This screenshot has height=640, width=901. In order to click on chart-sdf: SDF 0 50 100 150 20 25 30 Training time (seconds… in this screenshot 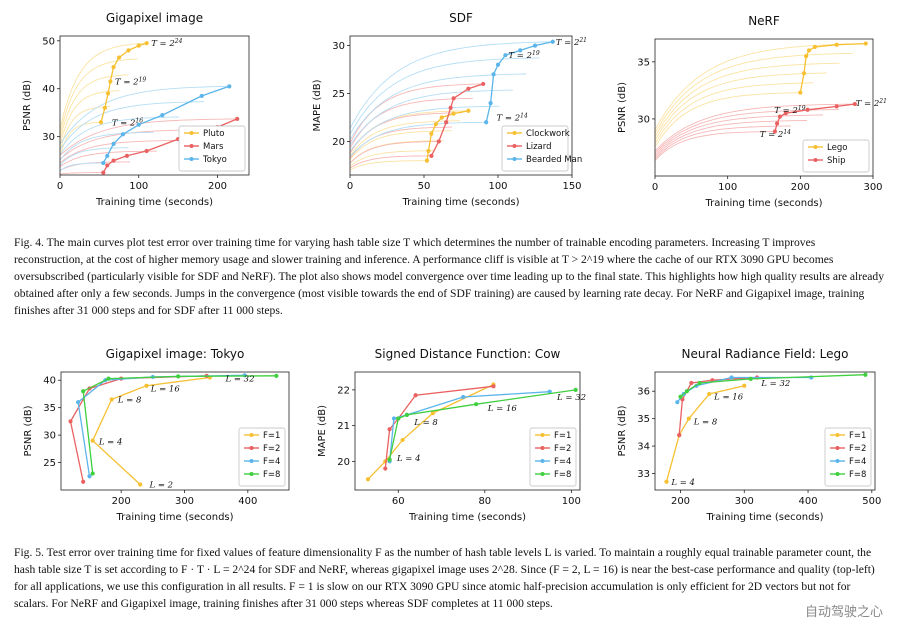, I will do `click(449, 109)`.